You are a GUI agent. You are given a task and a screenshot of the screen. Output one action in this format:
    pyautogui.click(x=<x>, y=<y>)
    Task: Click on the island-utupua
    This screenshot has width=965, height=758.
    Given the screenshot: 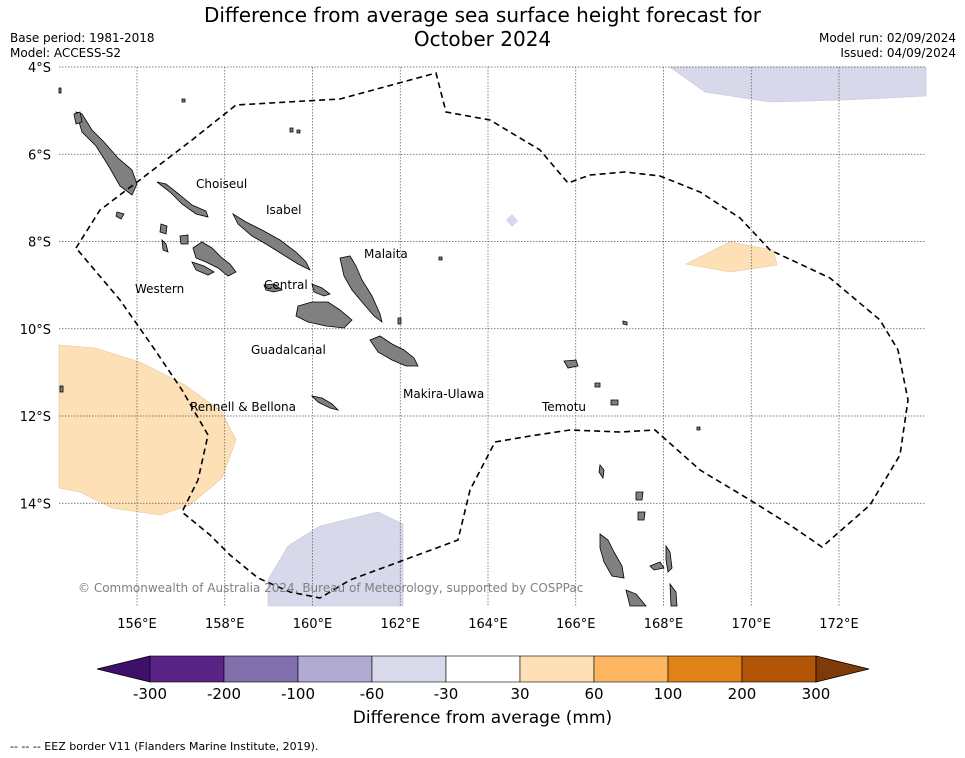 What is the action you would take?
    pyautogui.click(x=597, y=385)
    